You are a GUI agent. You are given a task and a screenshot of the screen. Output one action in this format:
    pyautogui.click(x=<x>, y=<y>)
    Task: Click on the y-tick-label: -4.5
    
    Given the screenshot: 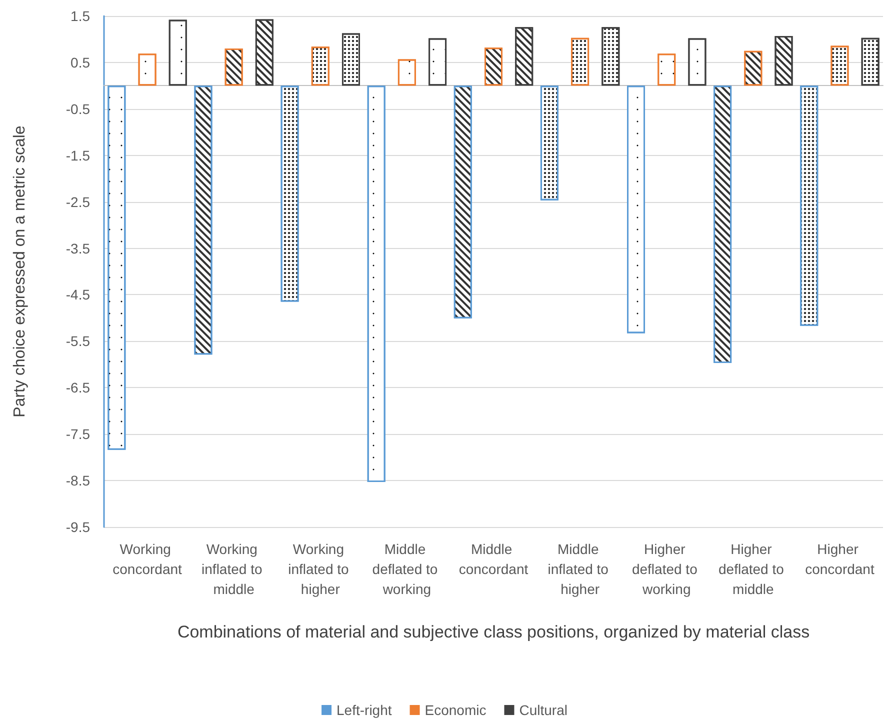 What is the action you would take?
    pyautogui.click(x=78, y=294)
    